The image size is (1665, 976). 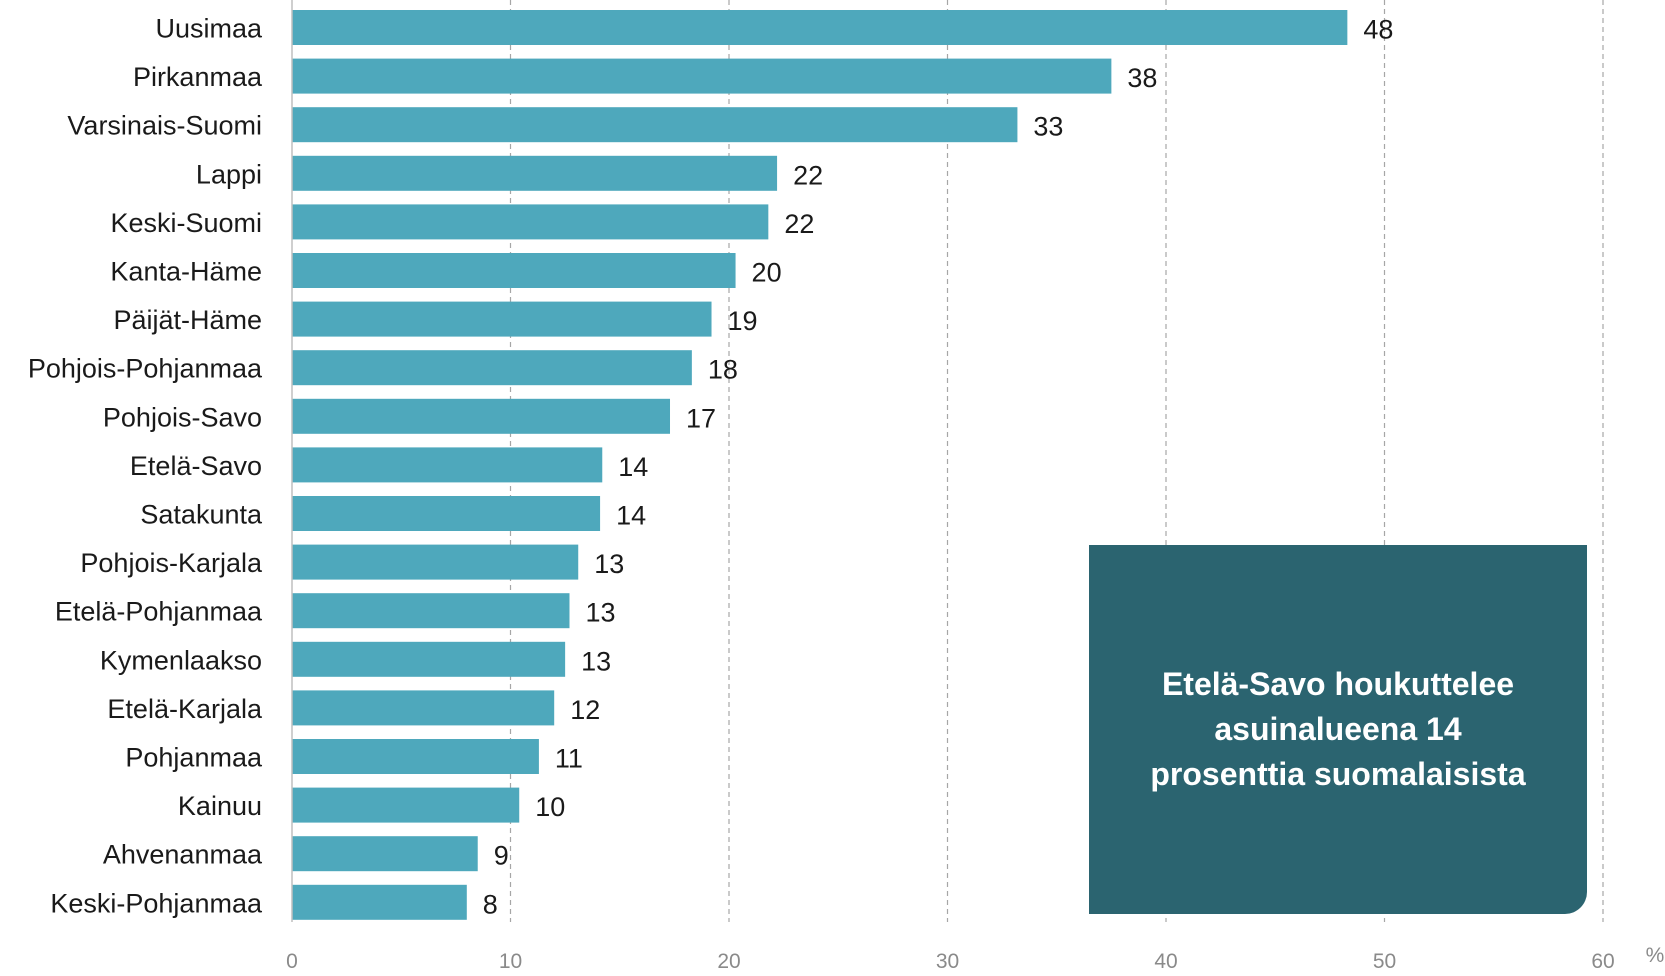 I want to click on value-label: 19, so click(x=743, y=321).